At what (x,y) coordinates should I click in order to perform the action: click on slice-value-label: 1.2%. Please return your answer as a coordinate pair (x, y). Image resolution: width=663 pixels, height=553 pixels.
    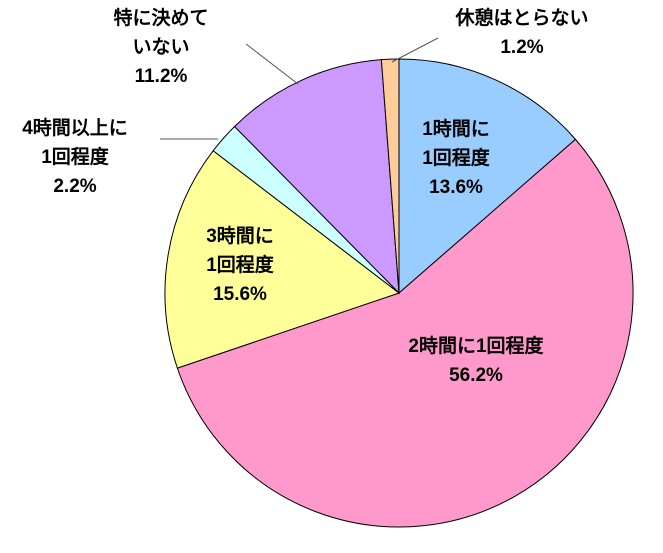
    Looking at the image, I should click on (521, 47).